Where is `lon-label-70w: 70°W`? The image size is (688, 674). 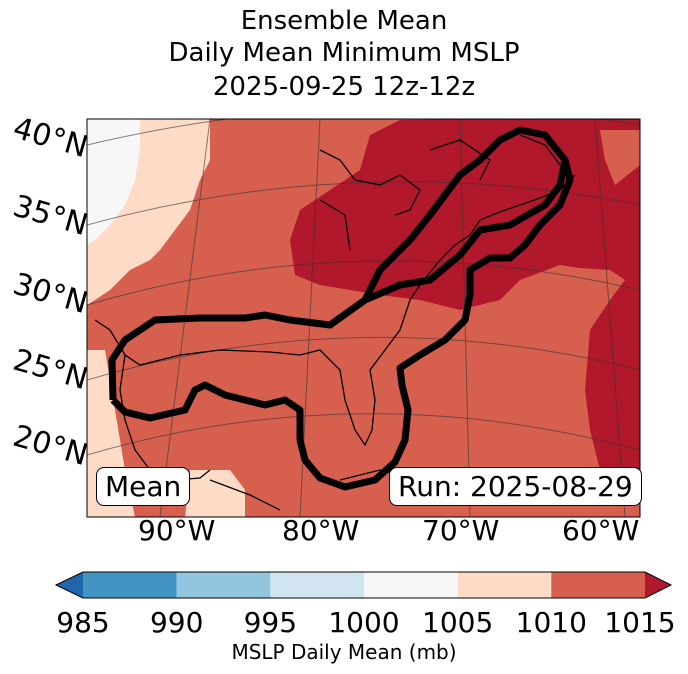 lon-label-70w: 70°W is located at coordinates (461, 530).